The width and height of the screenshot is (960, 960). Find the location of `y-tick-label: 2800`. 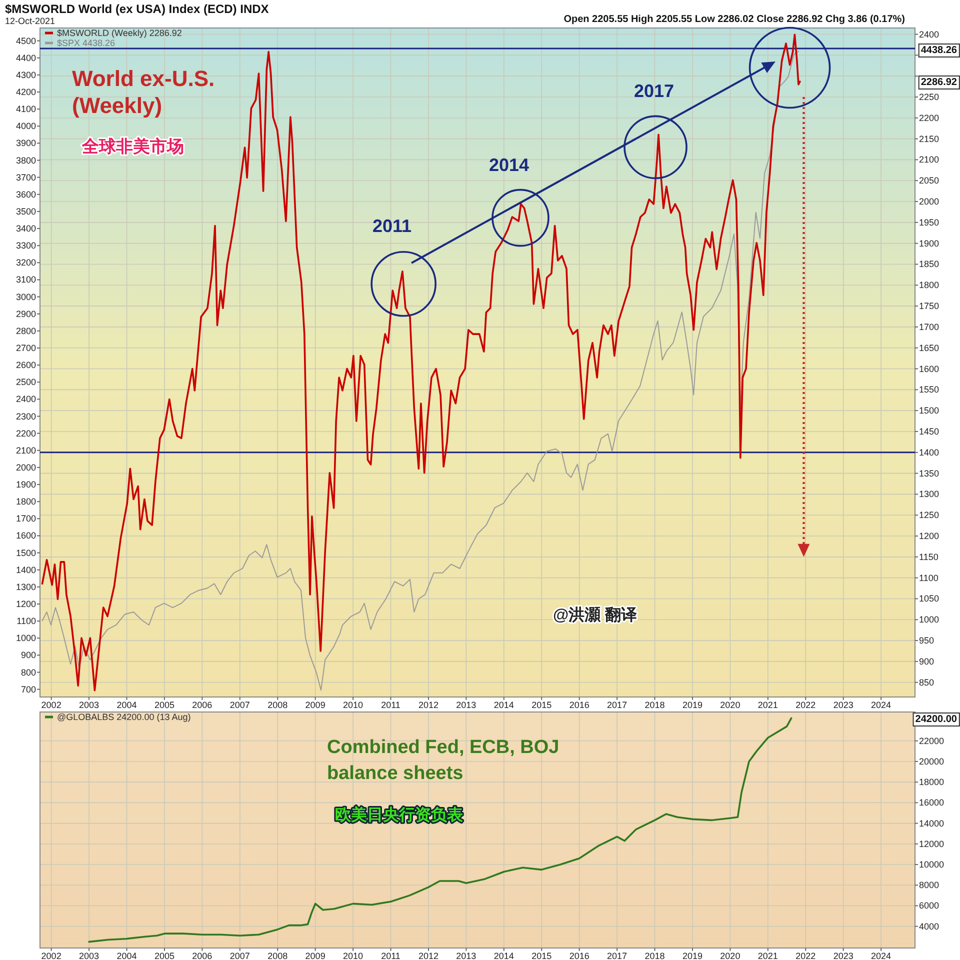

y-tick-label: 2800 is located at coordinates (26, 331).